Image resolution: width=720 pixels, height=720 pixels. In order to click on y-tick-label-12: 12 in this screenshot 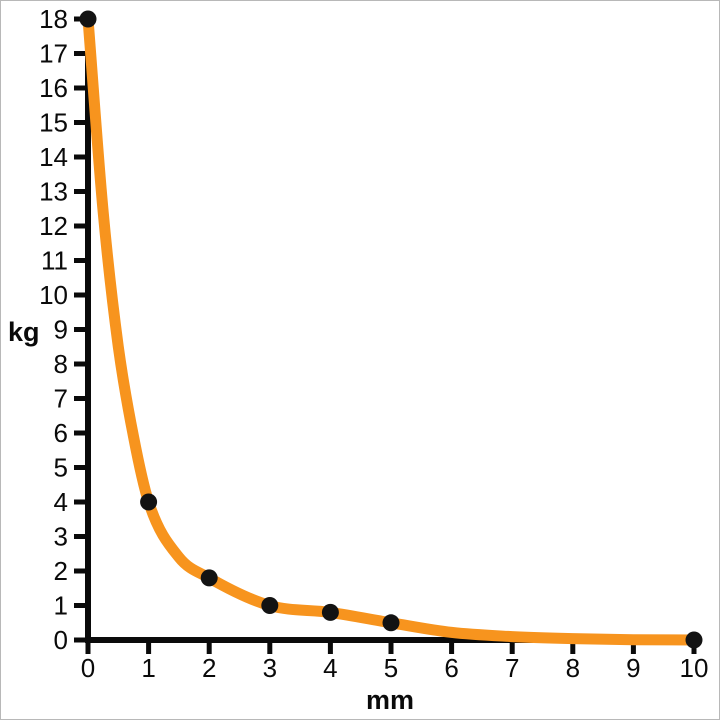, I will do `click(53, 226)`.